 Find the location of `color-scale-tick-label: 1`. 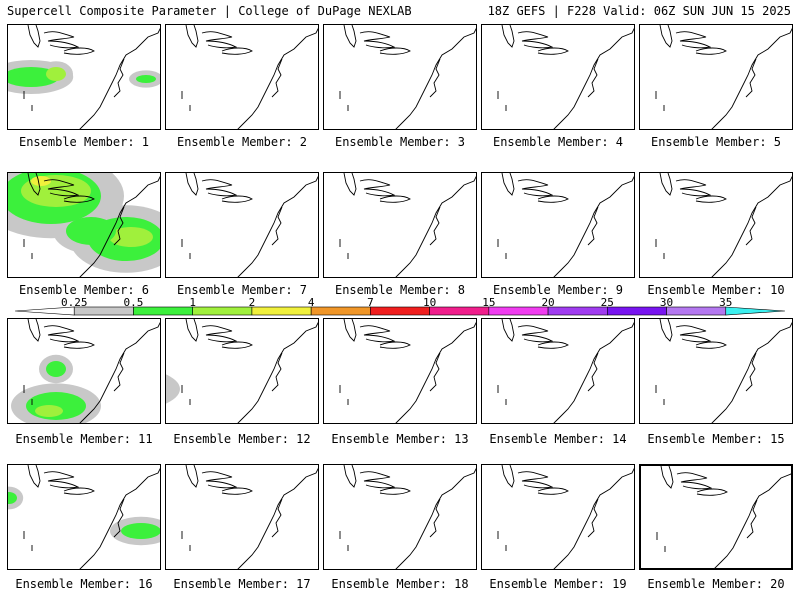

color-scale-tick-label: 1 is located at coordinates (192, 302).